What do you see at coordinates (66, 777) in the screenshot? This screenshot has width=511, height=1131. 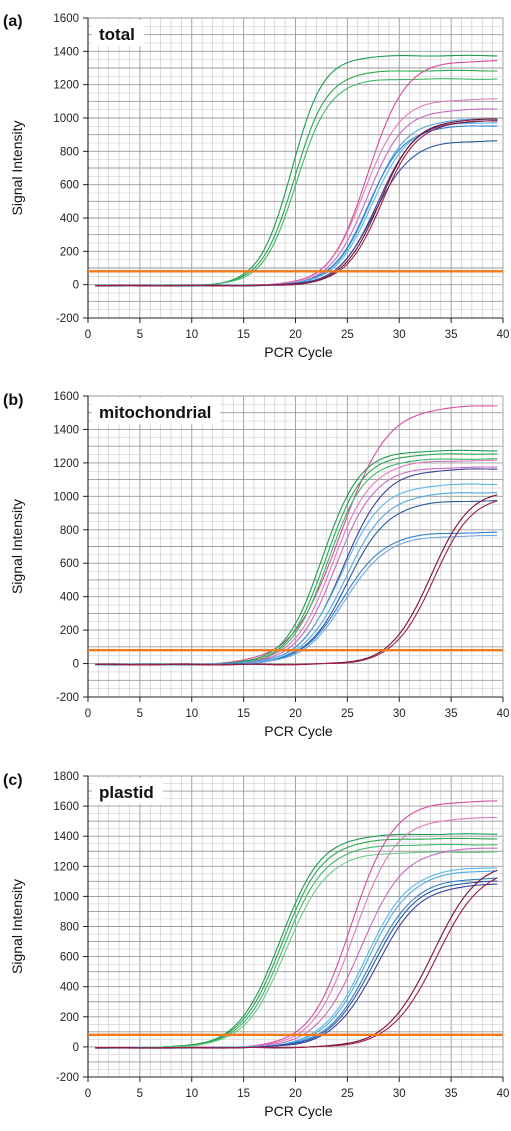 I see `y-tick-label: 1800` at bounding box center [66, 777].